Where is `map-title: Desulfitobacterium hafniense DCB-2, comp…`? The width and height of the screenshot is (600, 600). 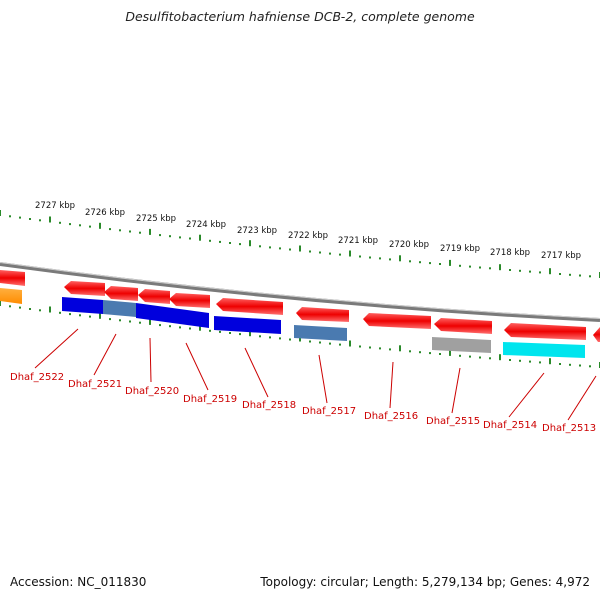 map-title: Desulfitobacterium hafniense DCB-2, comp… is located at coordinates (300, 16).